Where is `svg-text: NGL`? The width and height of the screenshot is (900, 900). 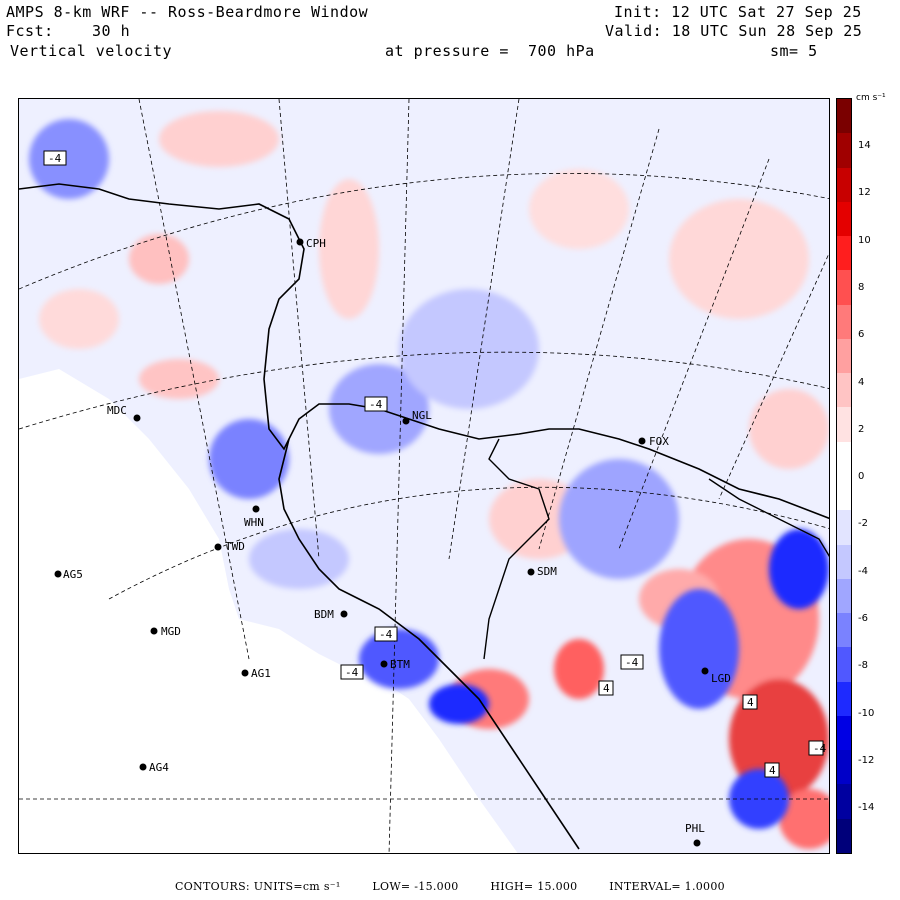 svg-text: NGL is located at coordinates (422, 415).